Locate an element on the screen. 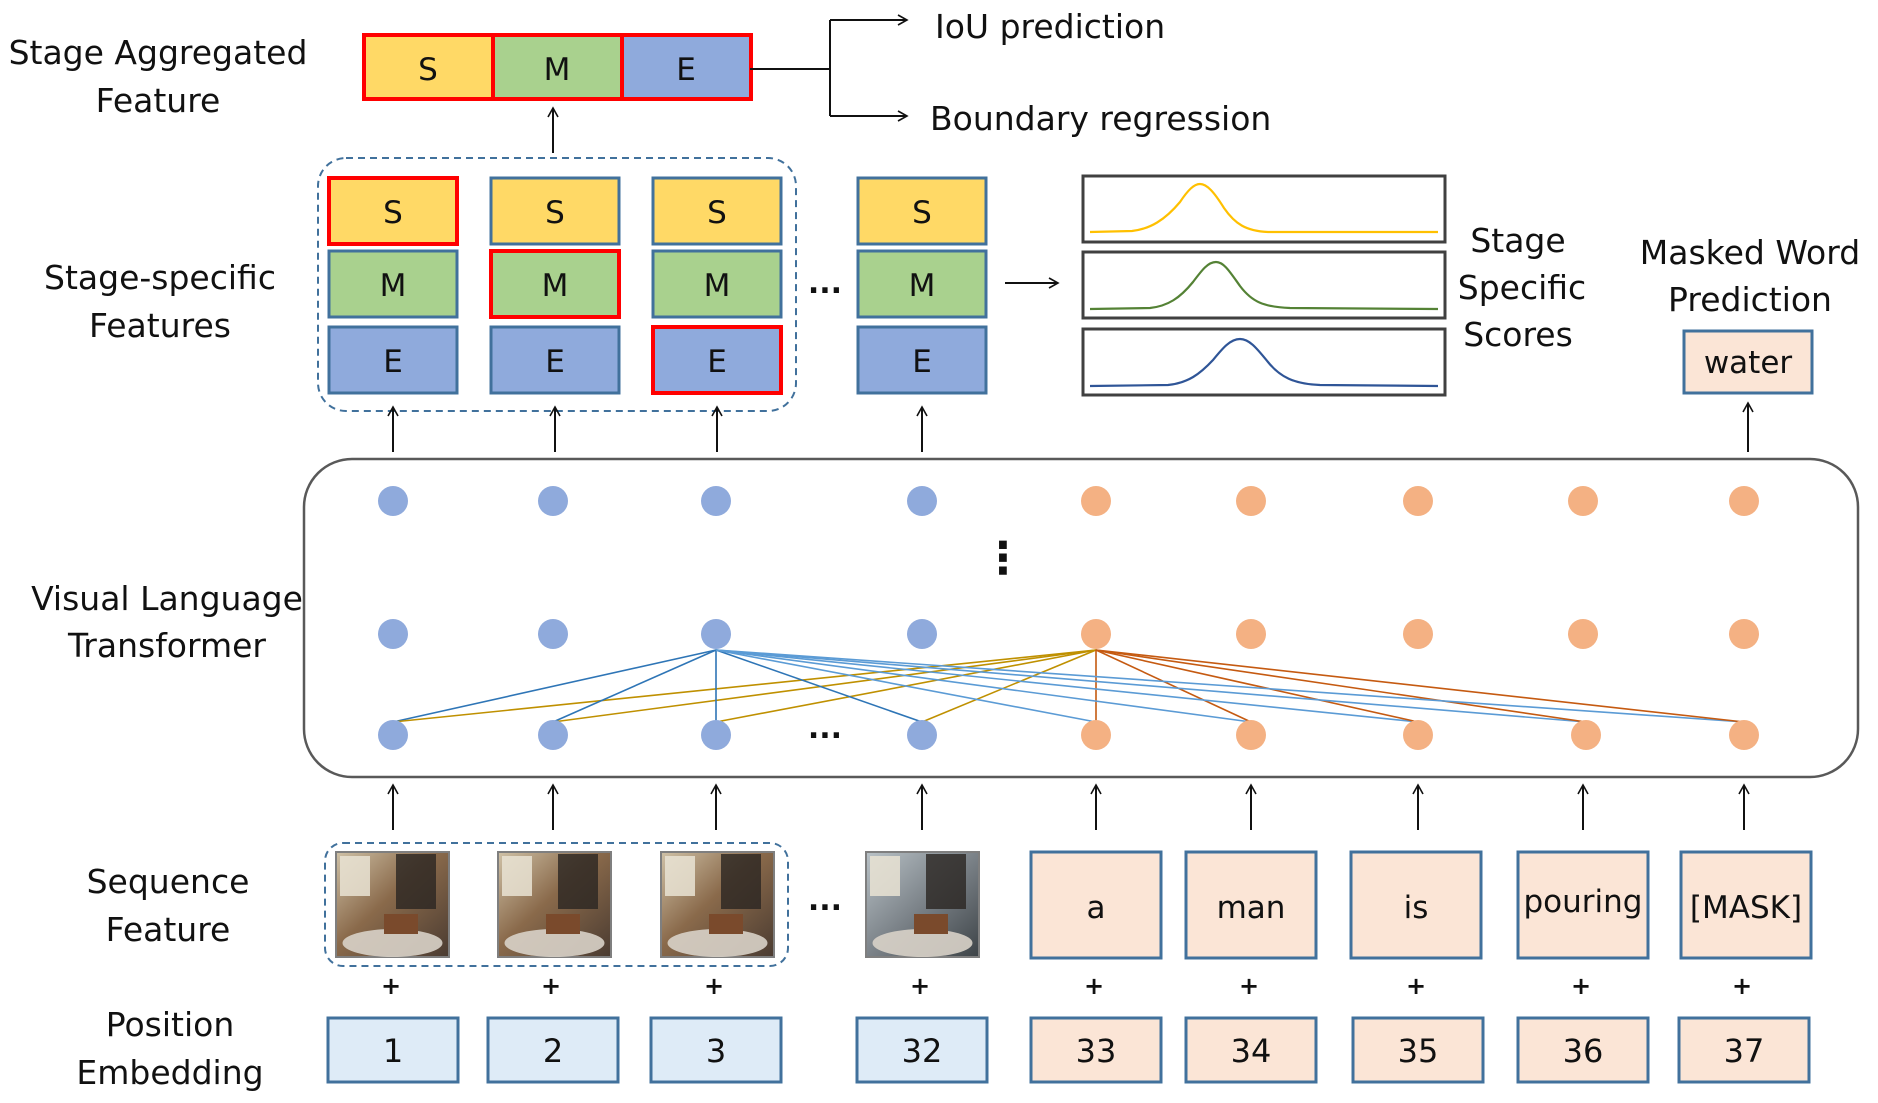  aggregated-cell-letter: M is located at coordinates (557, 70).